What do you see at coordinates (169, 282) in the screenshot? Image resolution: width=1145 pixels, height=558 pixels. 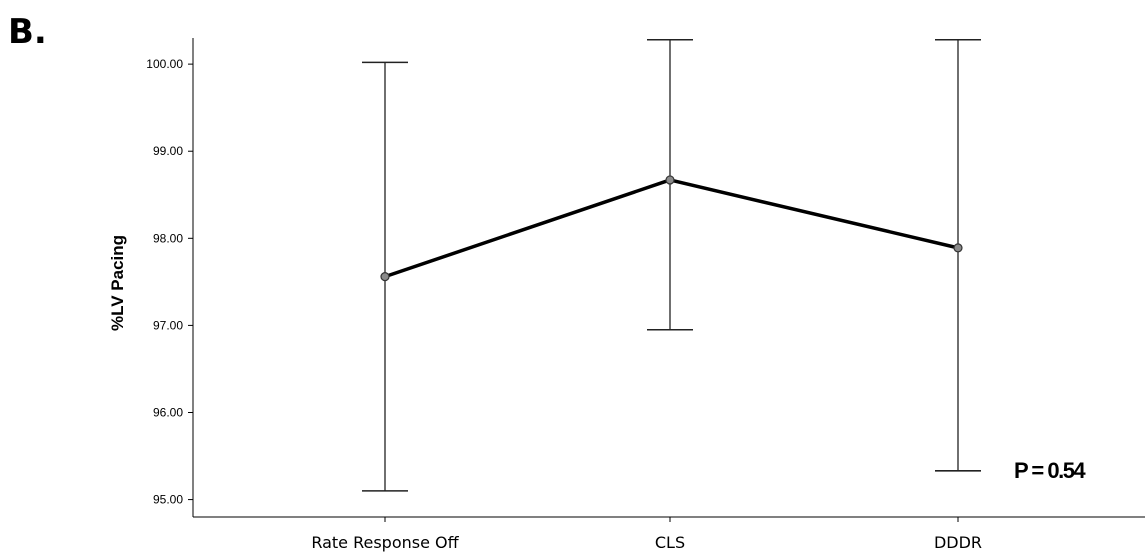 I see `y-ticks: 95.00 96.00 97.00 98.00 99.00 100.00` at bounding box center [169, 282].